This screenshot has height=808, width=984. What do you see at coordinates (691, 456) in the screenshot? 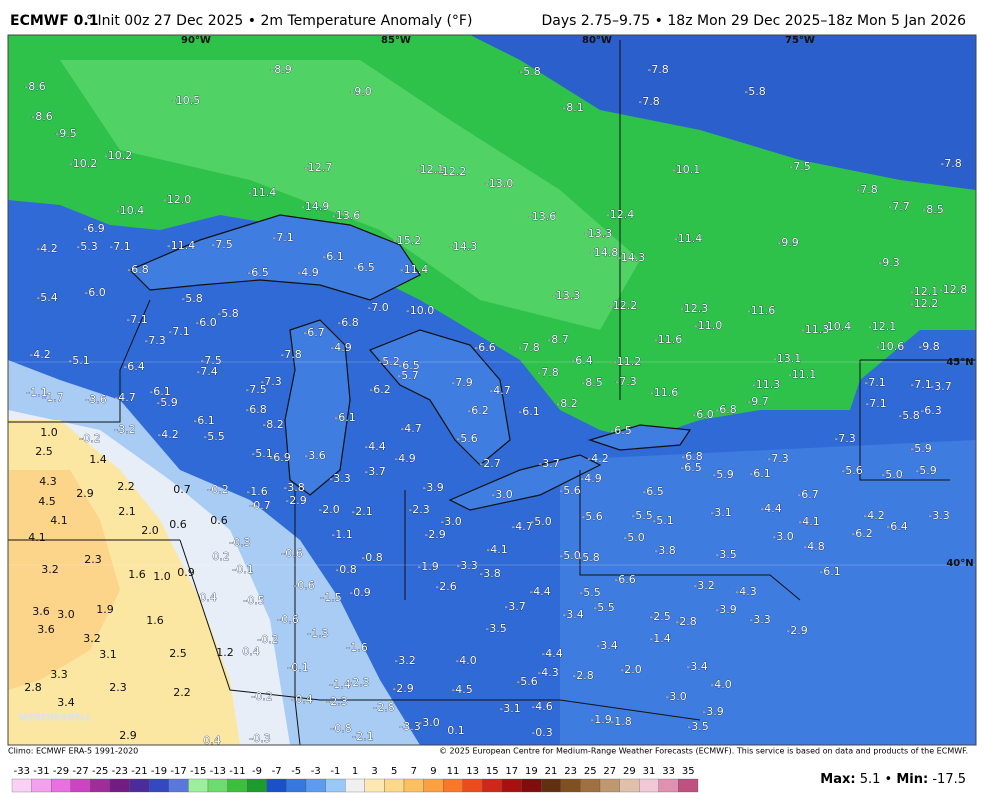
I see `anomaly-label: -6.8` at bounding box center [691, 456].